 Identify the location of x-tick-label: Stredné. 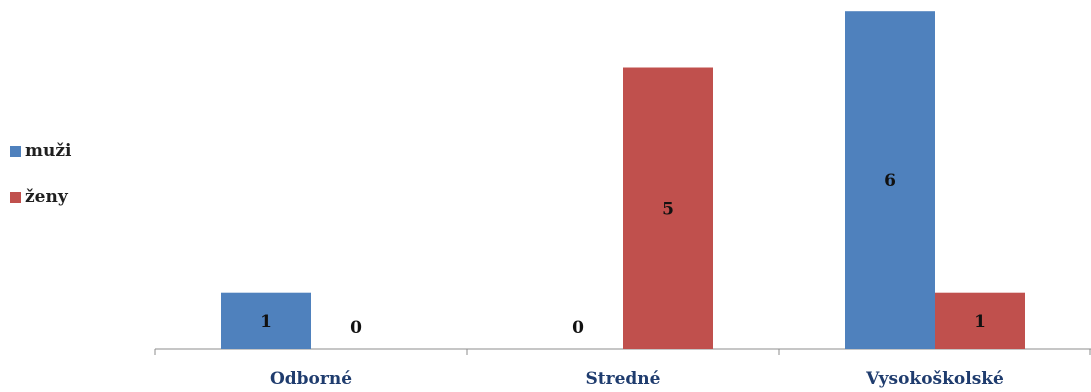
(623, 379).